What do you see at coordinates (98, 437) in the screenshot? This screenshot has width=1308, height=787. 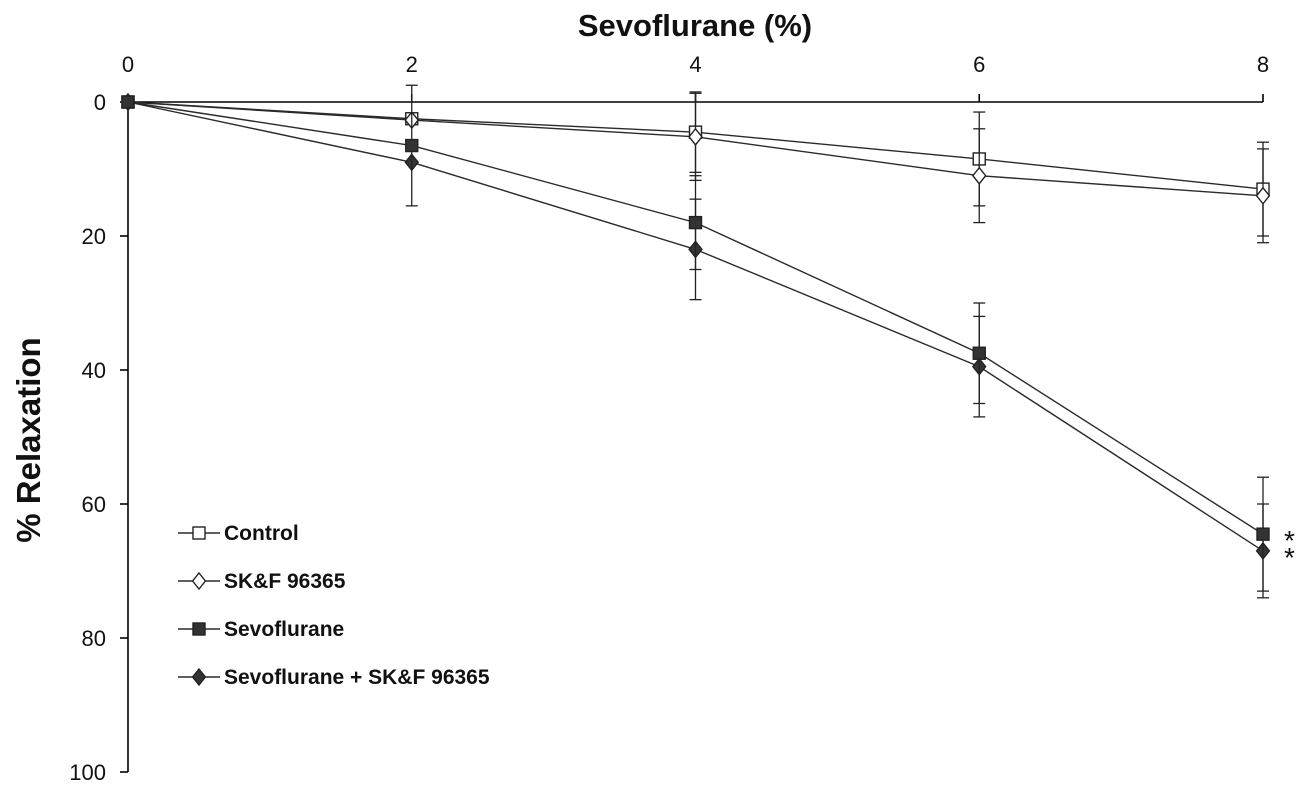 I see `y-axis-ticks: 0 20 40 60 80 100` at bounding box center [98, 437].